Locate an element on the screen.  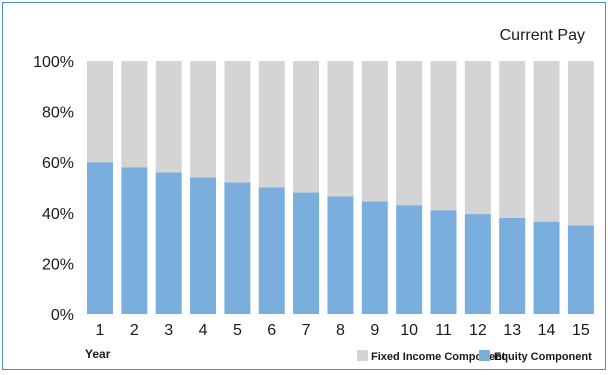
x-axis-ticks: 1 2 3 4 5 6 7 8 9 10 11 12 13 14 15 is located at coordinates (343, 330).